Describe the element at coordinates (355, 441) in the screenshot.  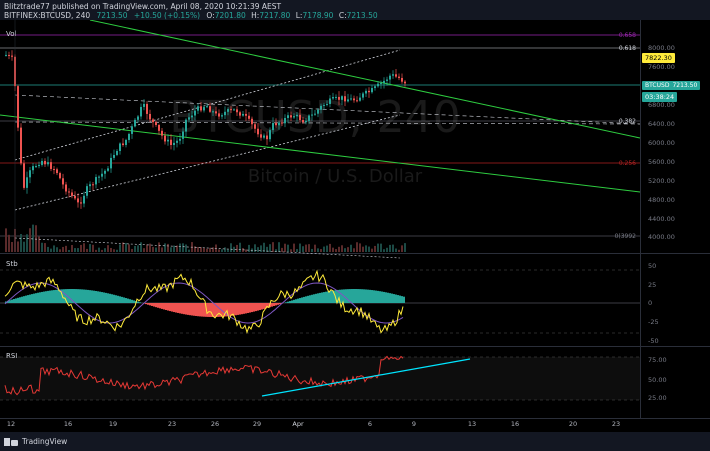
I see `footer-bar: TradingView` at that location.